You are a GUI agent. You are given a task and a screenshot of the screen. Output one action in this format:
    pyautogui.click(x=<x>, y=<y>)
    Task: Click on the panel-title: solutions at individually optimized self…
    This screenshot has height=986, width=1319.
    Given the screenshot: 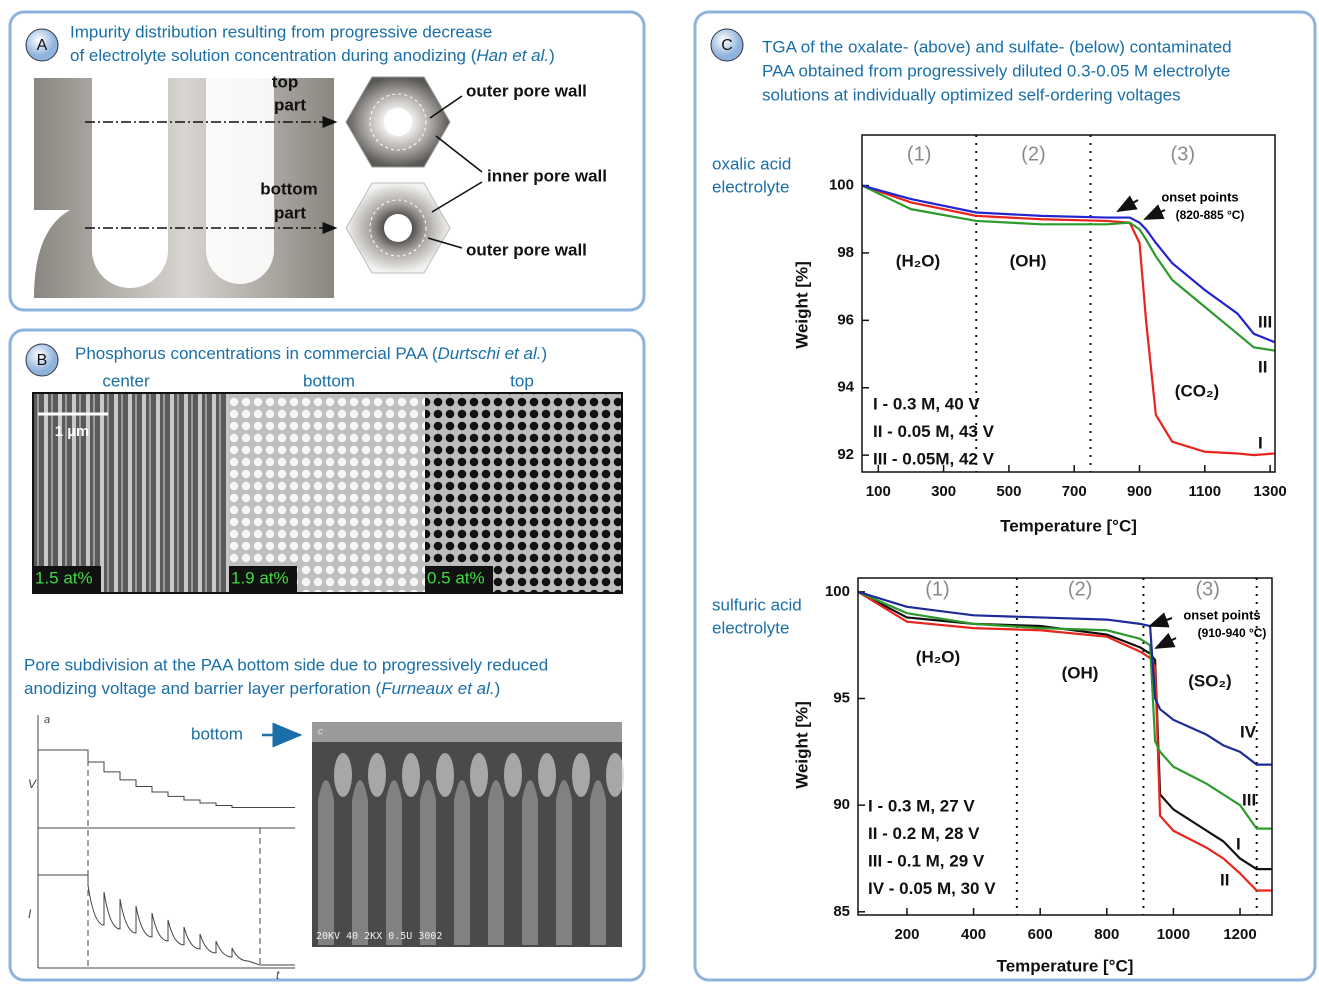 What is the action you would take?
    pyautogui.click(x=971, y=94)
    